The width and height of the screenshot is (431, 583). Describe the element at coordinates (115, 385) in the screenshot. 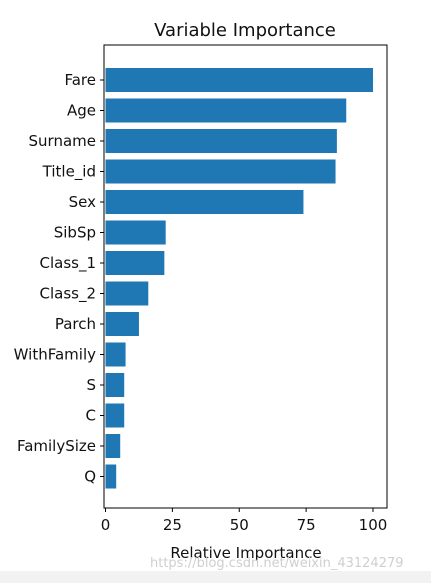

I see `bar-s` at that location.